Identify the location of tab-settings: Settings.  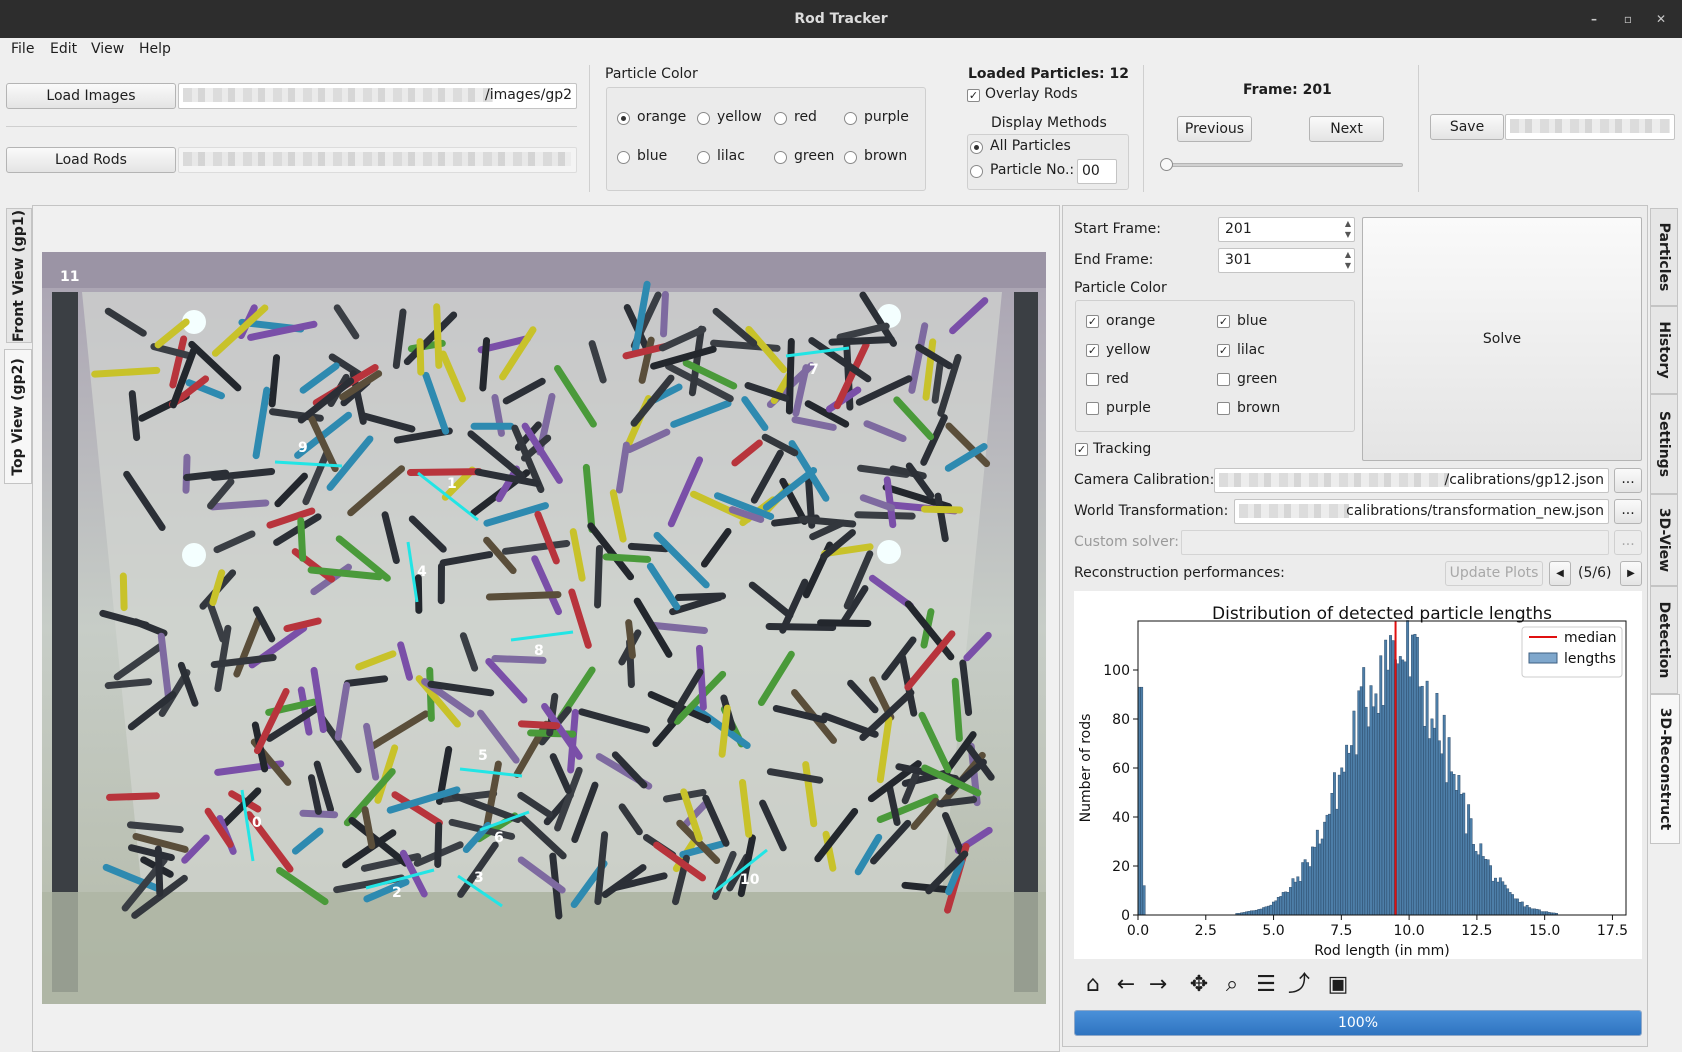
(1664, 444).